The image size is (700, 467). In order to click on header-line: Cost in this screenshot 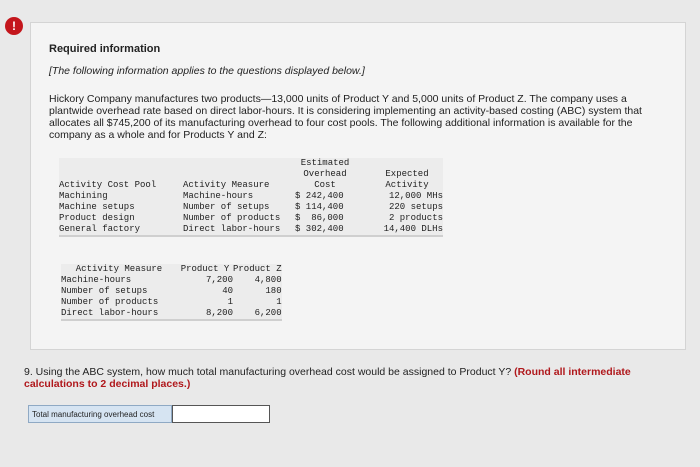, I will do `click(325, 185)`.